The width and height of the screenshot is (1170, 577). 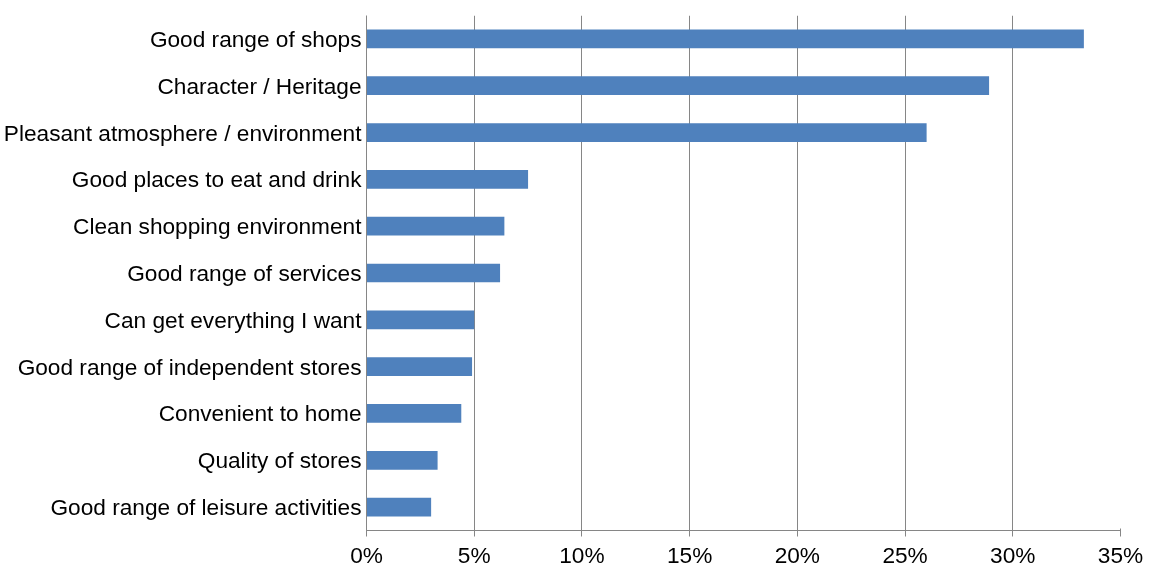 I want to click on y-tick-label: Pleasant atmosphere / environment, so click(x=183, y=132).